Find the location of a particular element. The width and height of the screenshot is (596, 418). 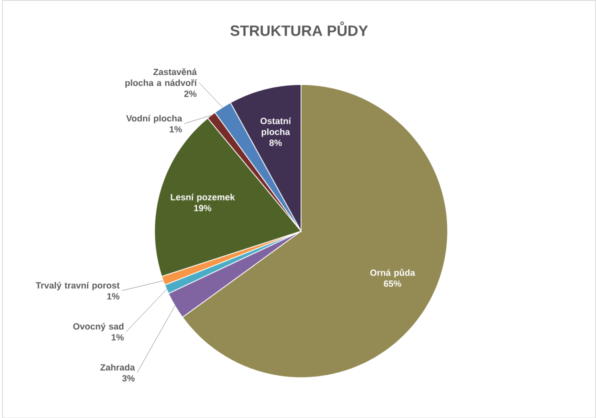

slice-label: Vodní plocha is located at coordinates (154, 119).